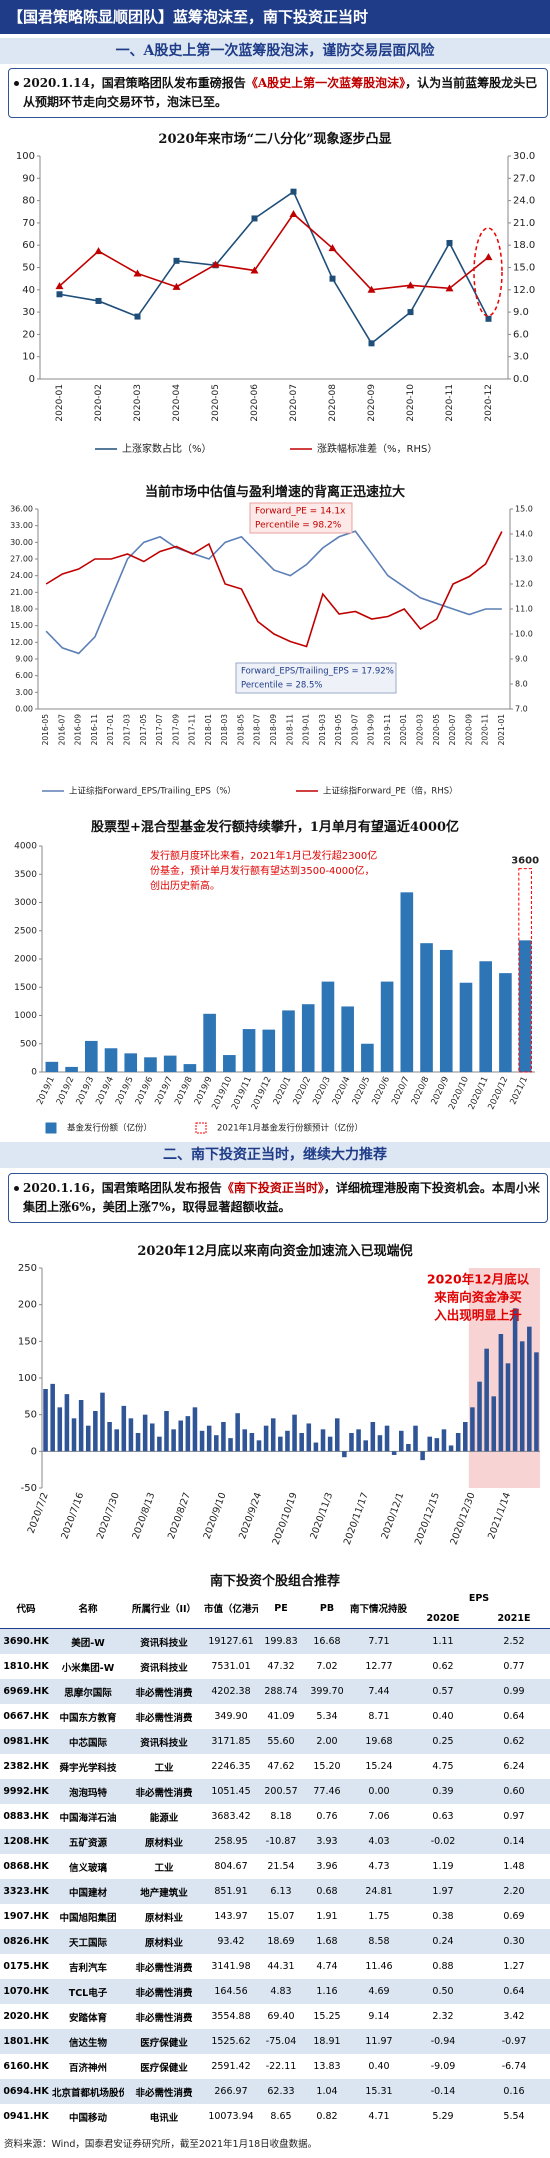 This screenshot has width=550, height=2158. Describe the element at coordinates (281, 2016) in the screenshot. I see `table-cell: 69.40` at that location.